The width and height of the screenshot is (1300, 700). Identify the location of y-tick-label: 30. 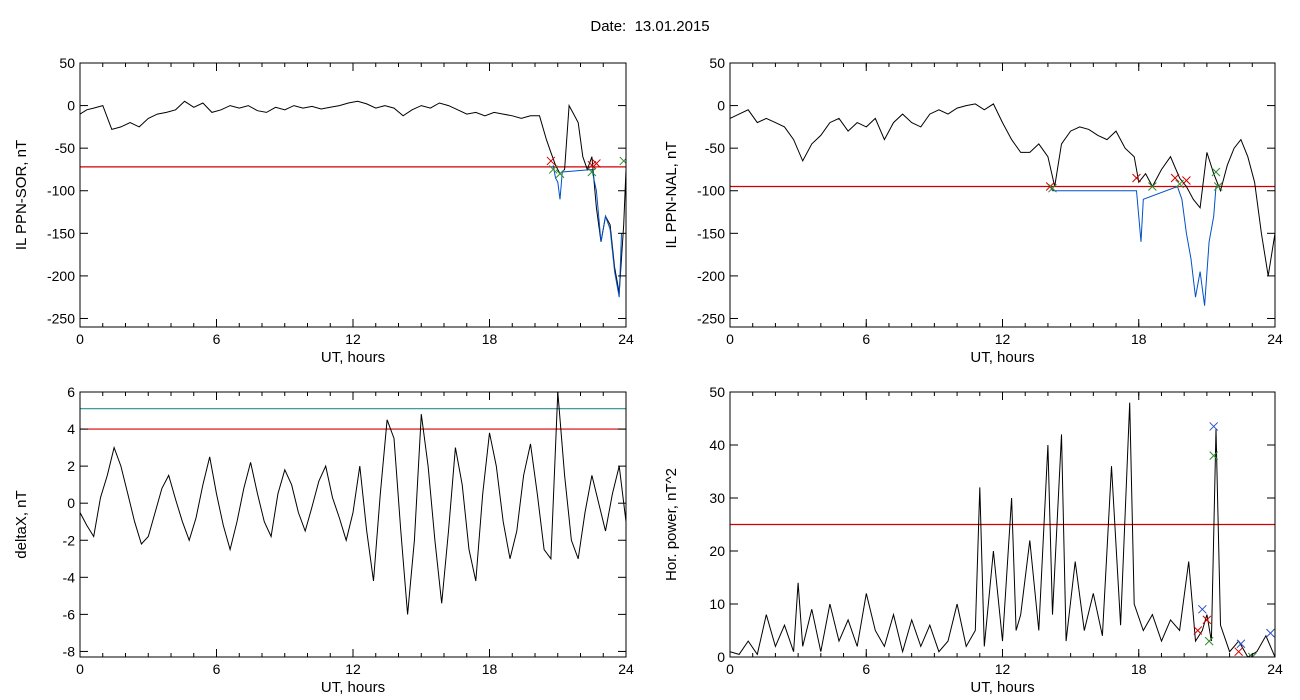
(717, 498).